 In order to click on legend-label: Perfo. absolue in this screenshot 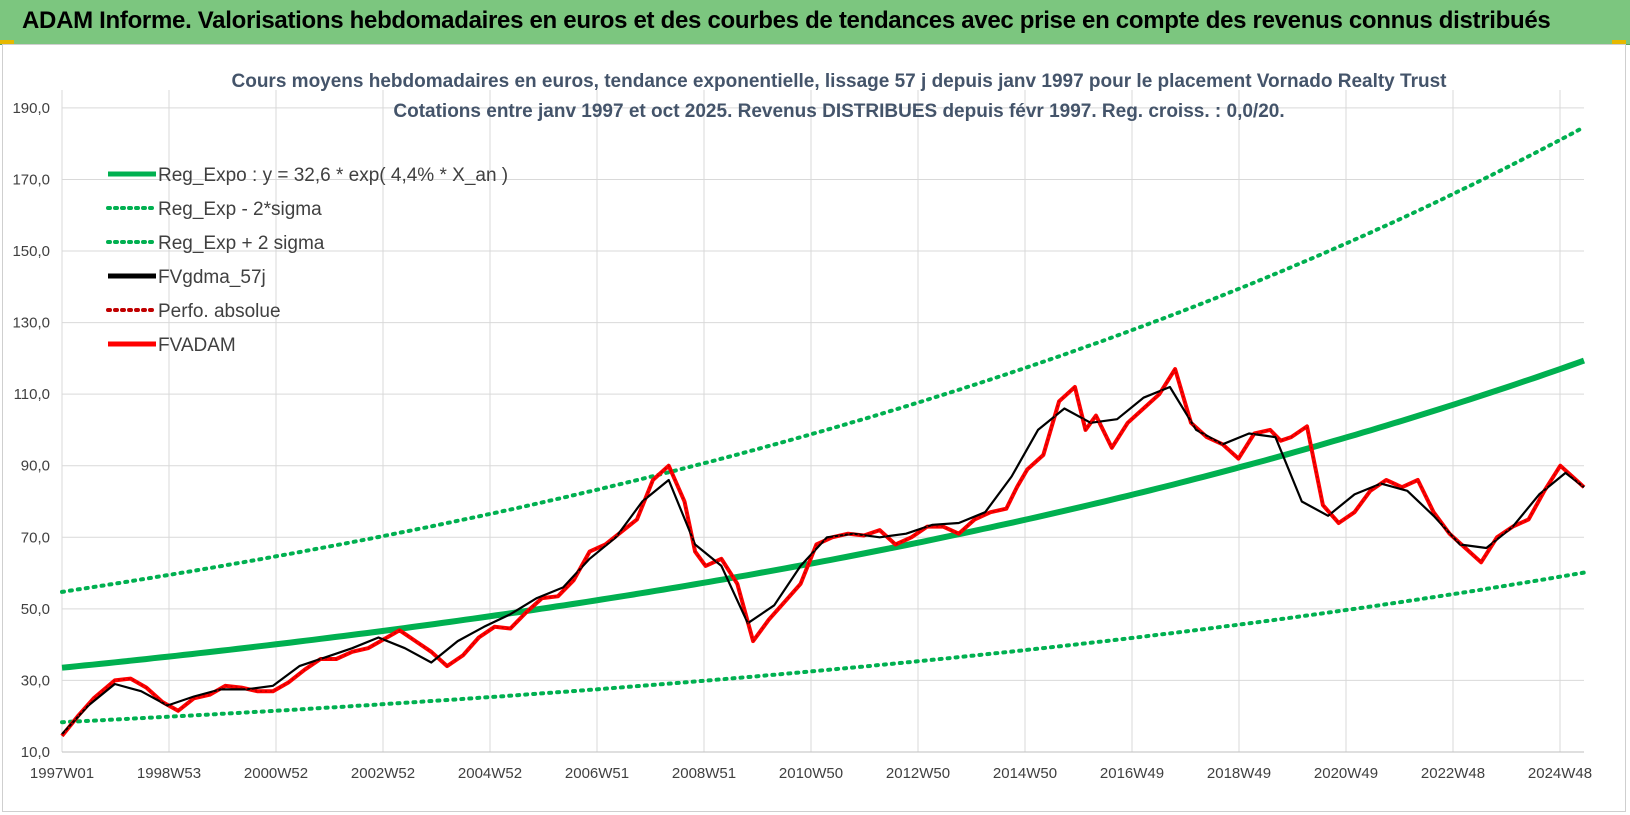, I will do `click(219, 311)`.